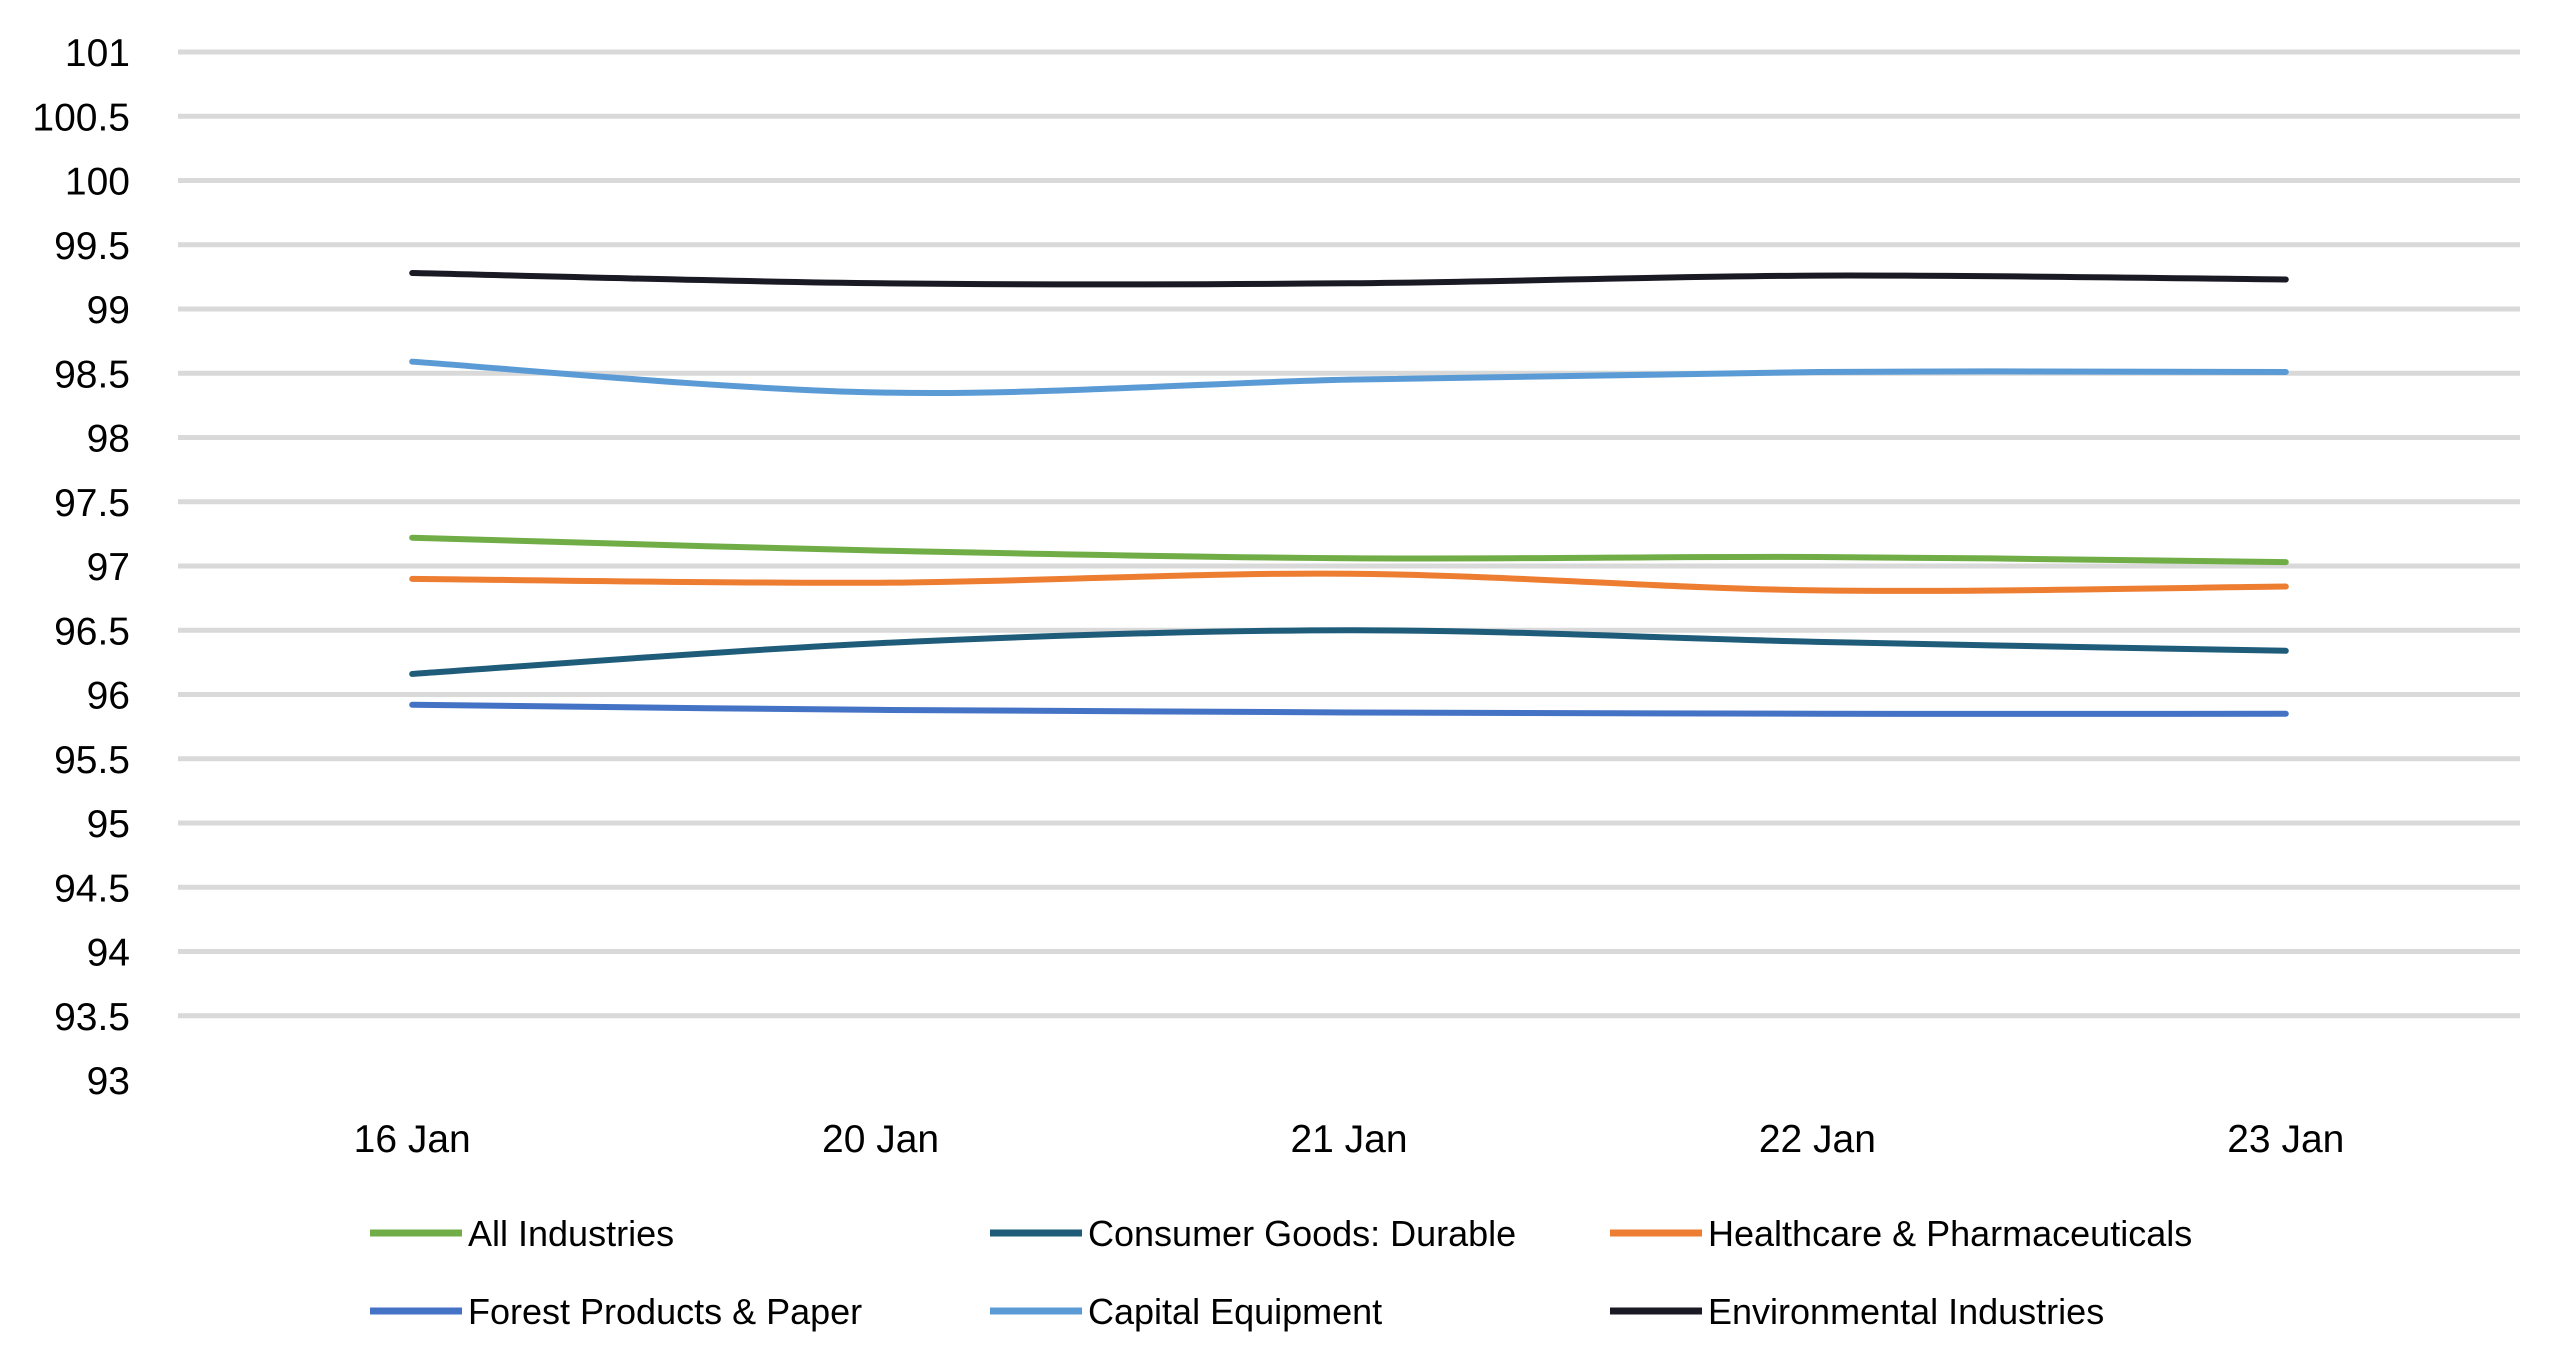 This screenshot has height=1365, width=2553. Describe the element at coordinates (108, 439) in the screenshot. I see `y-tick-label: 98` at that location.